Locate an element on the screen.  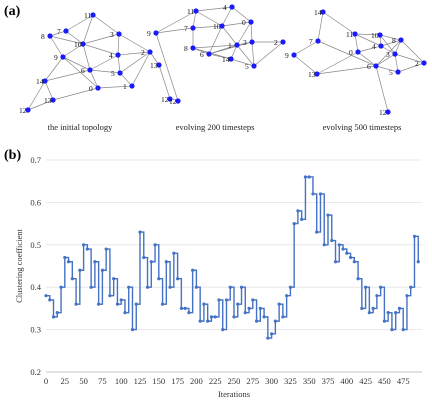
x-tick-label: 375 is located at coordinates (328, 381).